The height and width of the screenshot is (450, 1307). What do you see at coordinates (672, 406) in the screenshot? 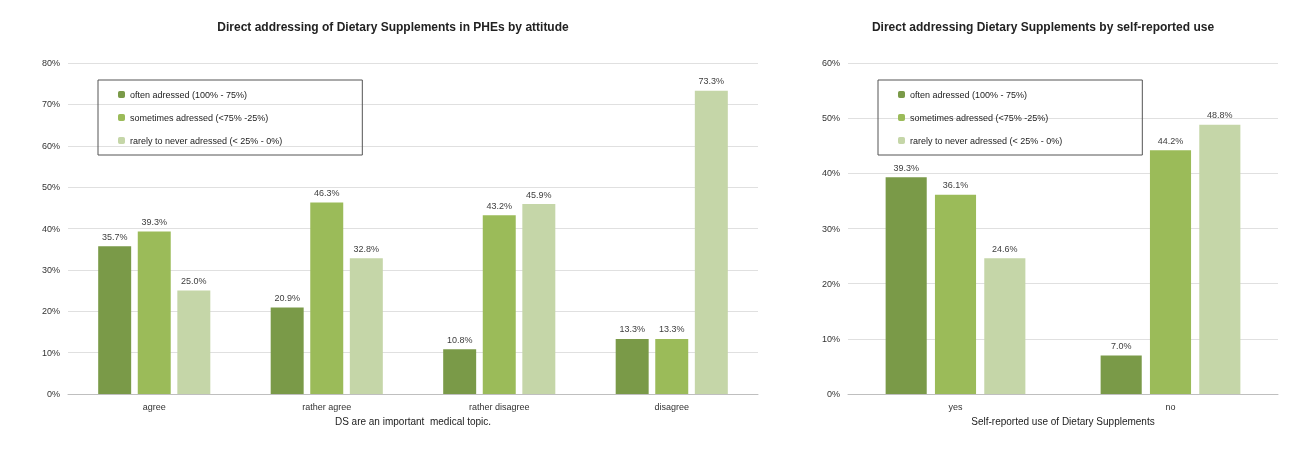
I see `x-tick-label: disagree` at bounding box center [672, 406].